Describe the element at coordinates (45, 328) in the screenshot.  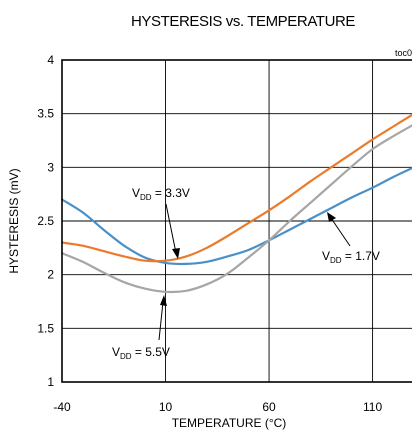
I see `y-tick-label: 1.5` at that location.